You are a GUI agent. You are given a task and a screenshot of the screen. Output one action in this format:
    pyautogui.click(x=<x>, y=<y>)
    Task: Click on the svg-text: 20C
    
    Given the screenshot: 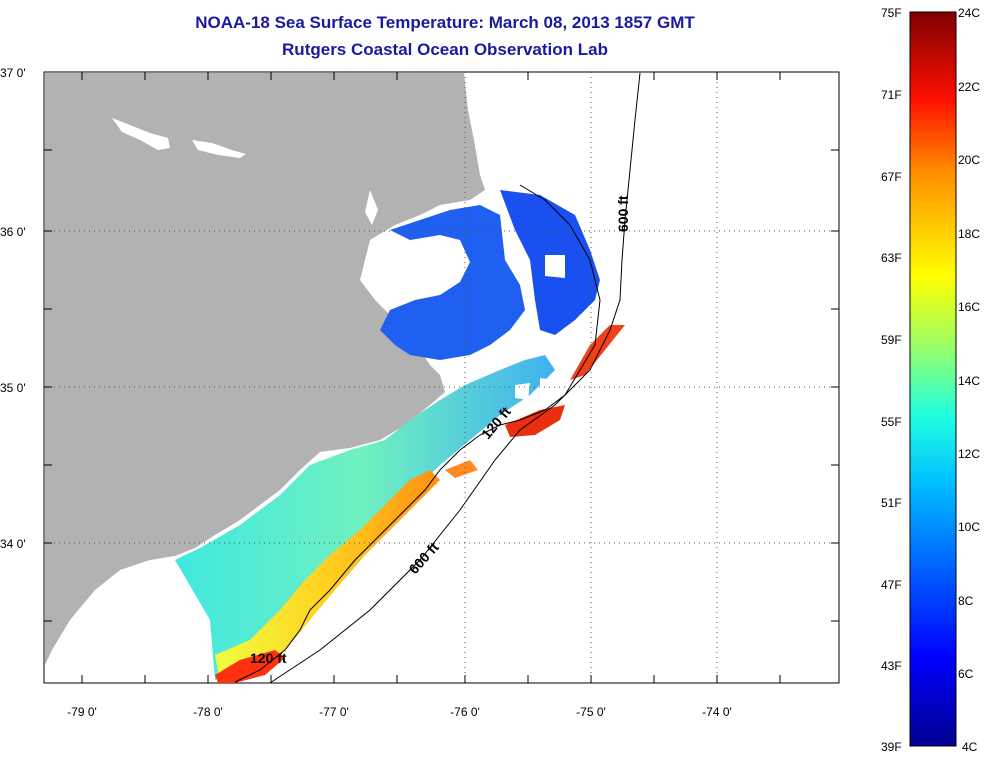 What is the action you would take?
    pyautogui.click(x=969, y=160)
    